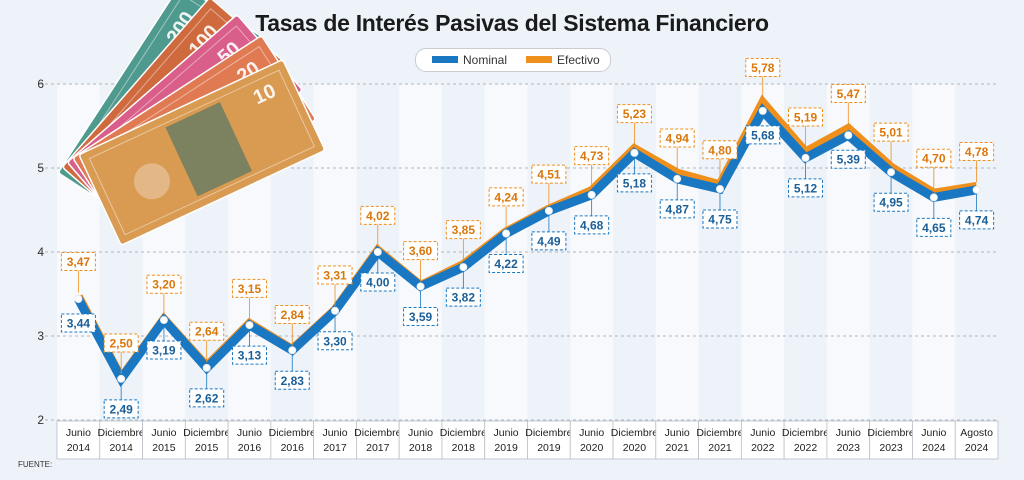 This screenshot has height=480, width=1024. I want to click on data-label-nominal: 5,68, so click(763, 135).